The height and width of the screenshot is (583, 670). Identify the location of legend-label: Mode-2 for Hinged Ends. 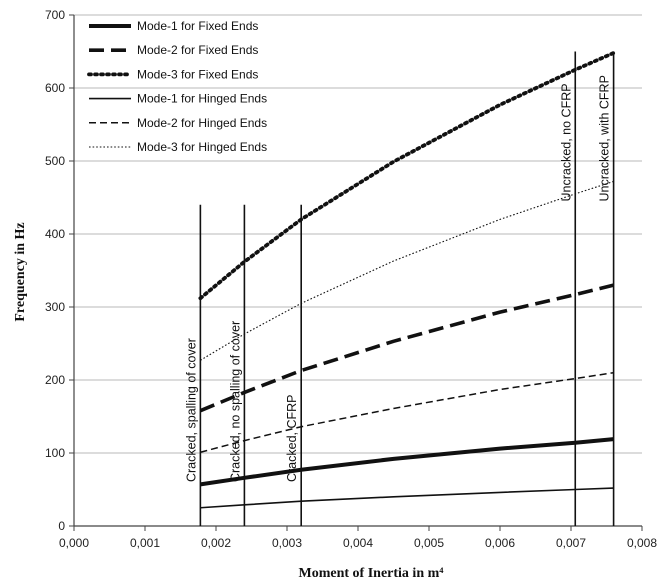
(202, 123).